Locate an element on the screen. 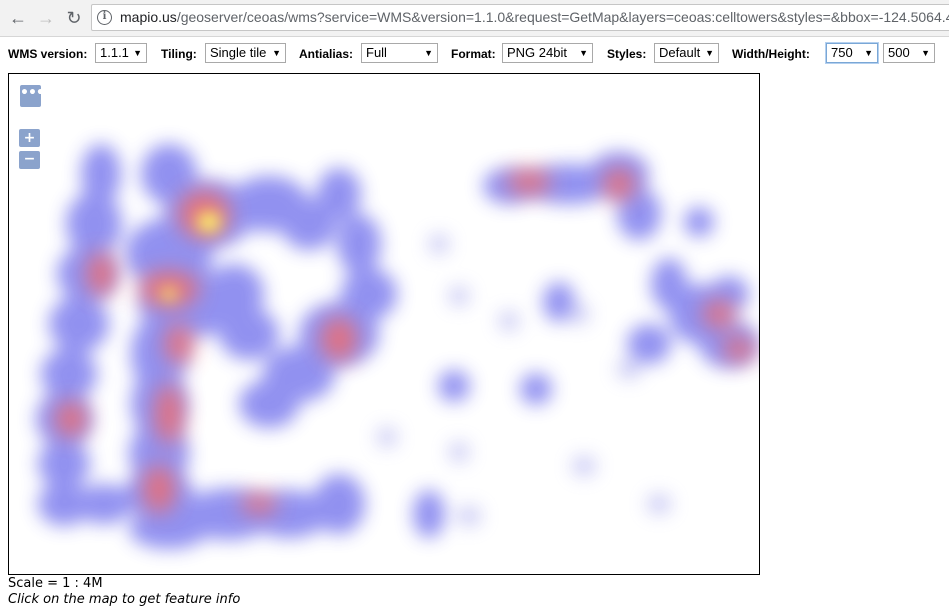 The image size is (949, 610). format-label: Format: is located at coordinates (473, 54).